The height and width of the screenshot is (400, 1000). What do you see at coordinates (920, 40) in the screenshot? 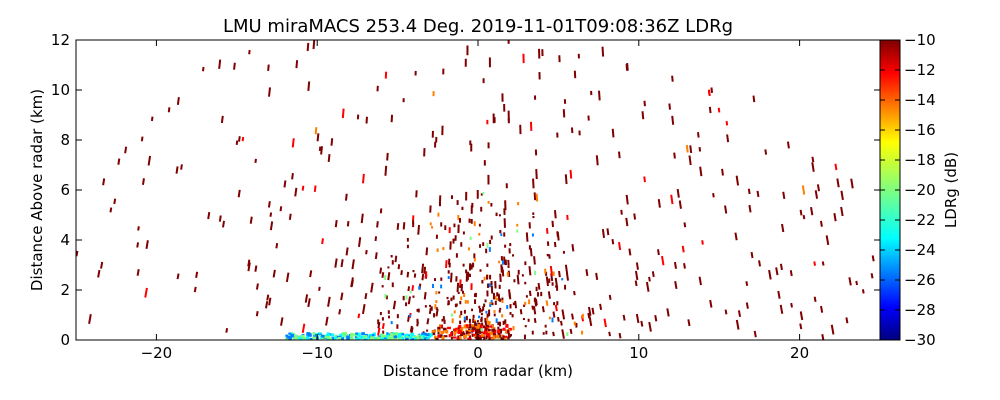
I see `colorbar-tick-label: −10` at bounding box center [920, 40].